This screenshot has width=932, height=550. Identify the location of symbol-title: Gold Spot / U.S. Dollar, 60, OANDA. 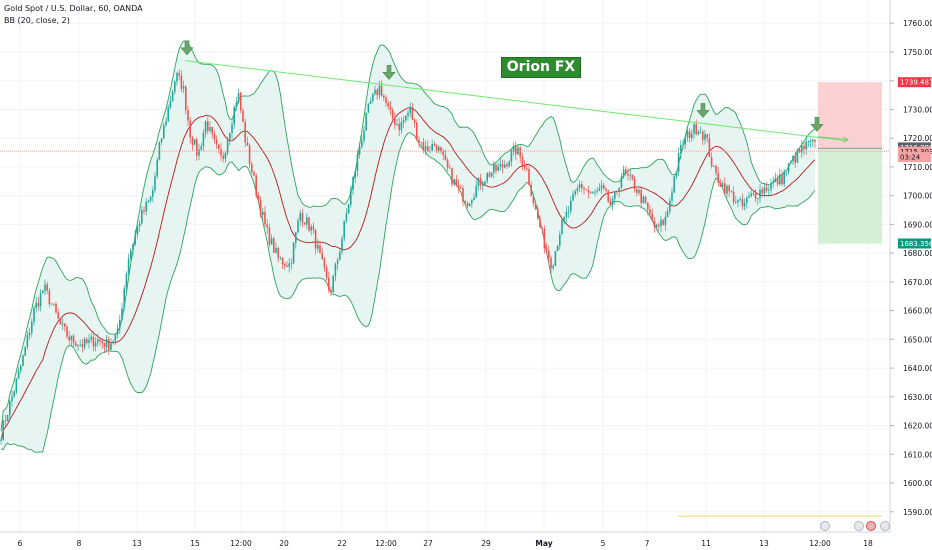
(73, 8).